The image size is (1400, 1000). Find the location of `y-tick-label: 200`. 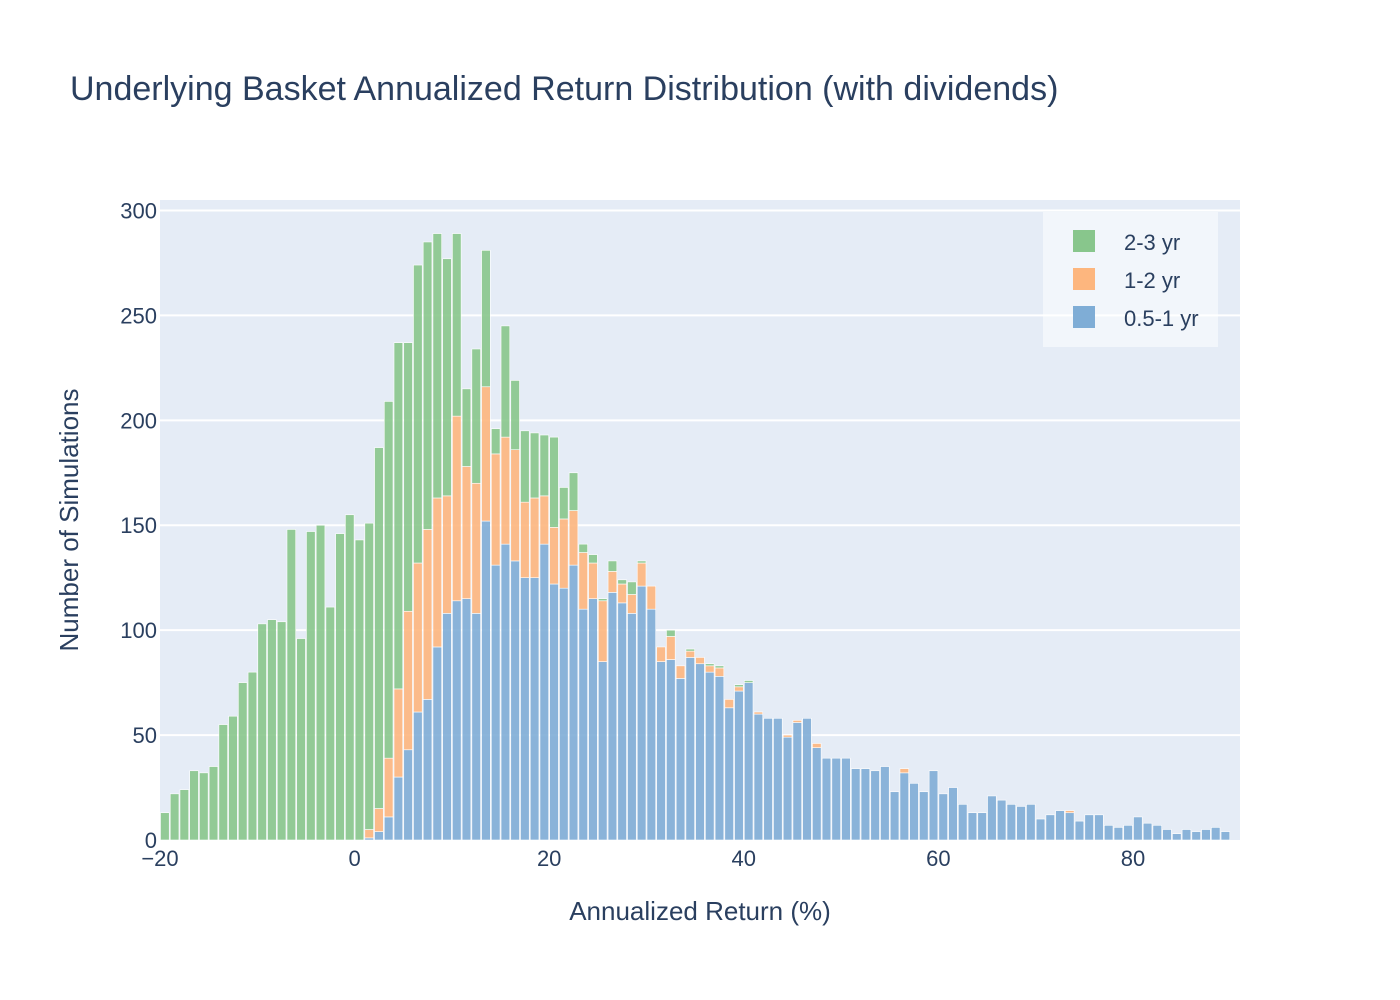

y-tick-label: 200 is located at coordinates (138, 420).